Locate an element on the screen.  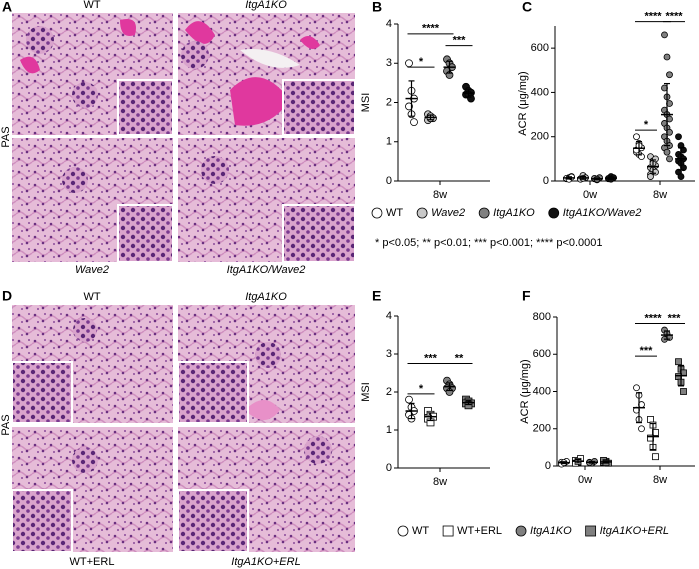
legend-label: ItgA1KO/Wave2 is located at coordinates (602, 213).